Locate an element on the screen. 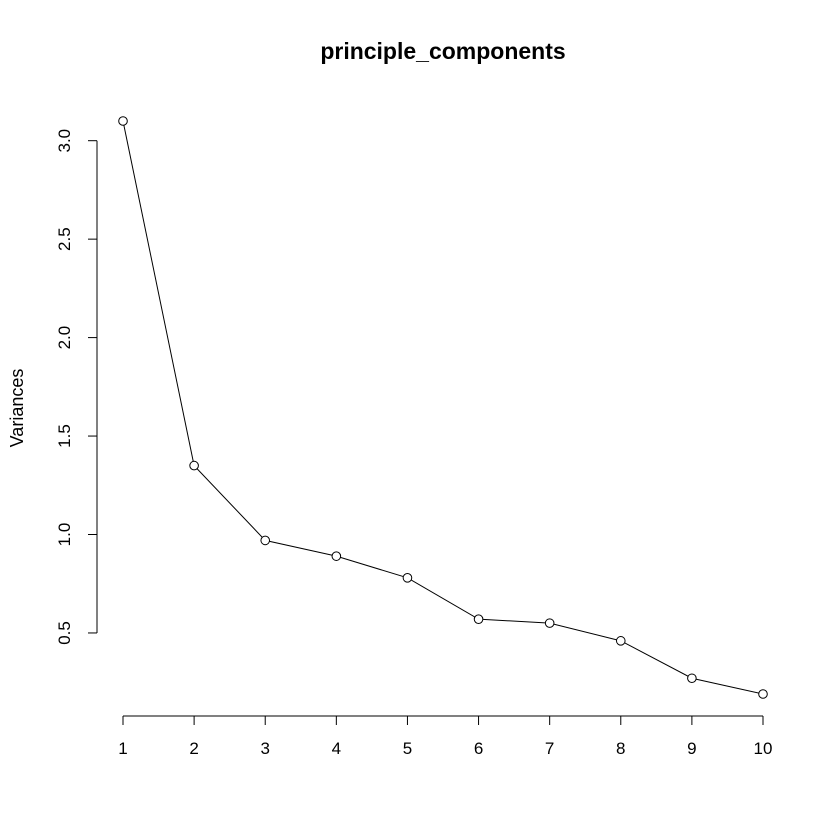  chart-title: principle_components is located at coordinates (442, 51).